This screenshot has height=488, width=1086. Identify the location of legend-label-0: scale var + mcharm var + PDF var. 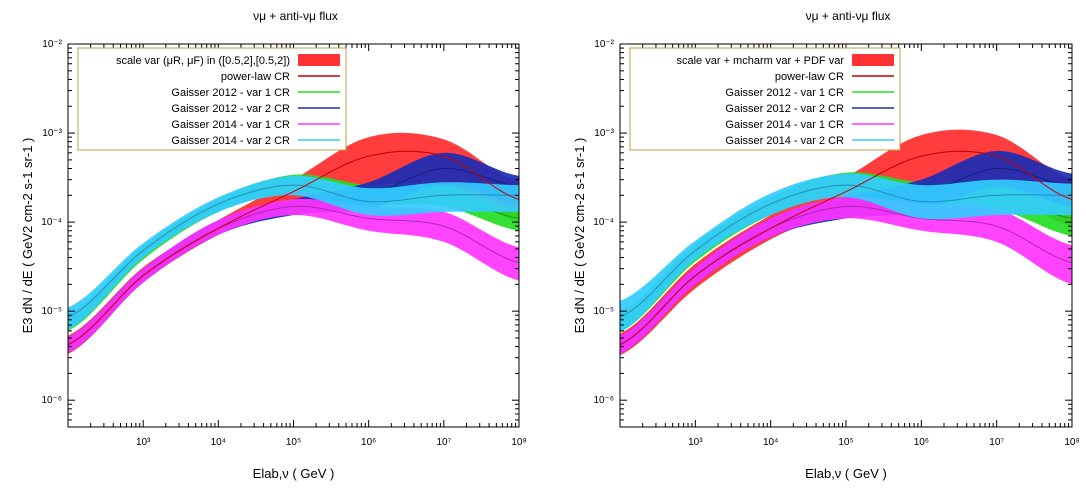
(761, 61).